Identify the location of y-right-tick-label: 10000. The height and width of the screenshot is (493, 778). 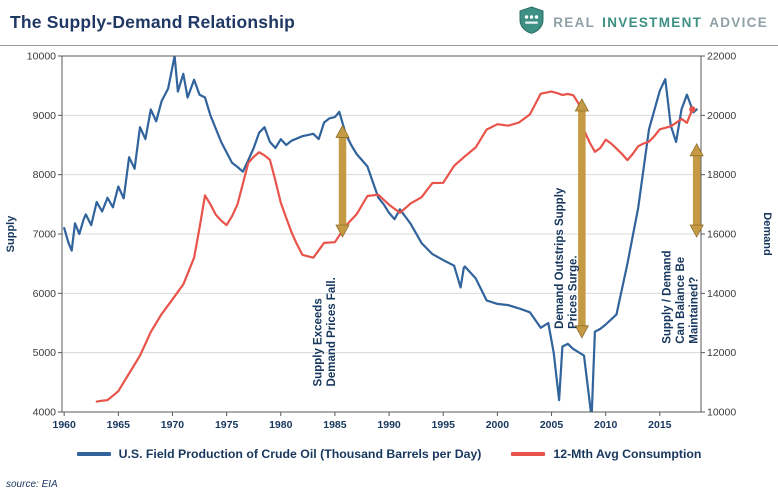
(721, 413).